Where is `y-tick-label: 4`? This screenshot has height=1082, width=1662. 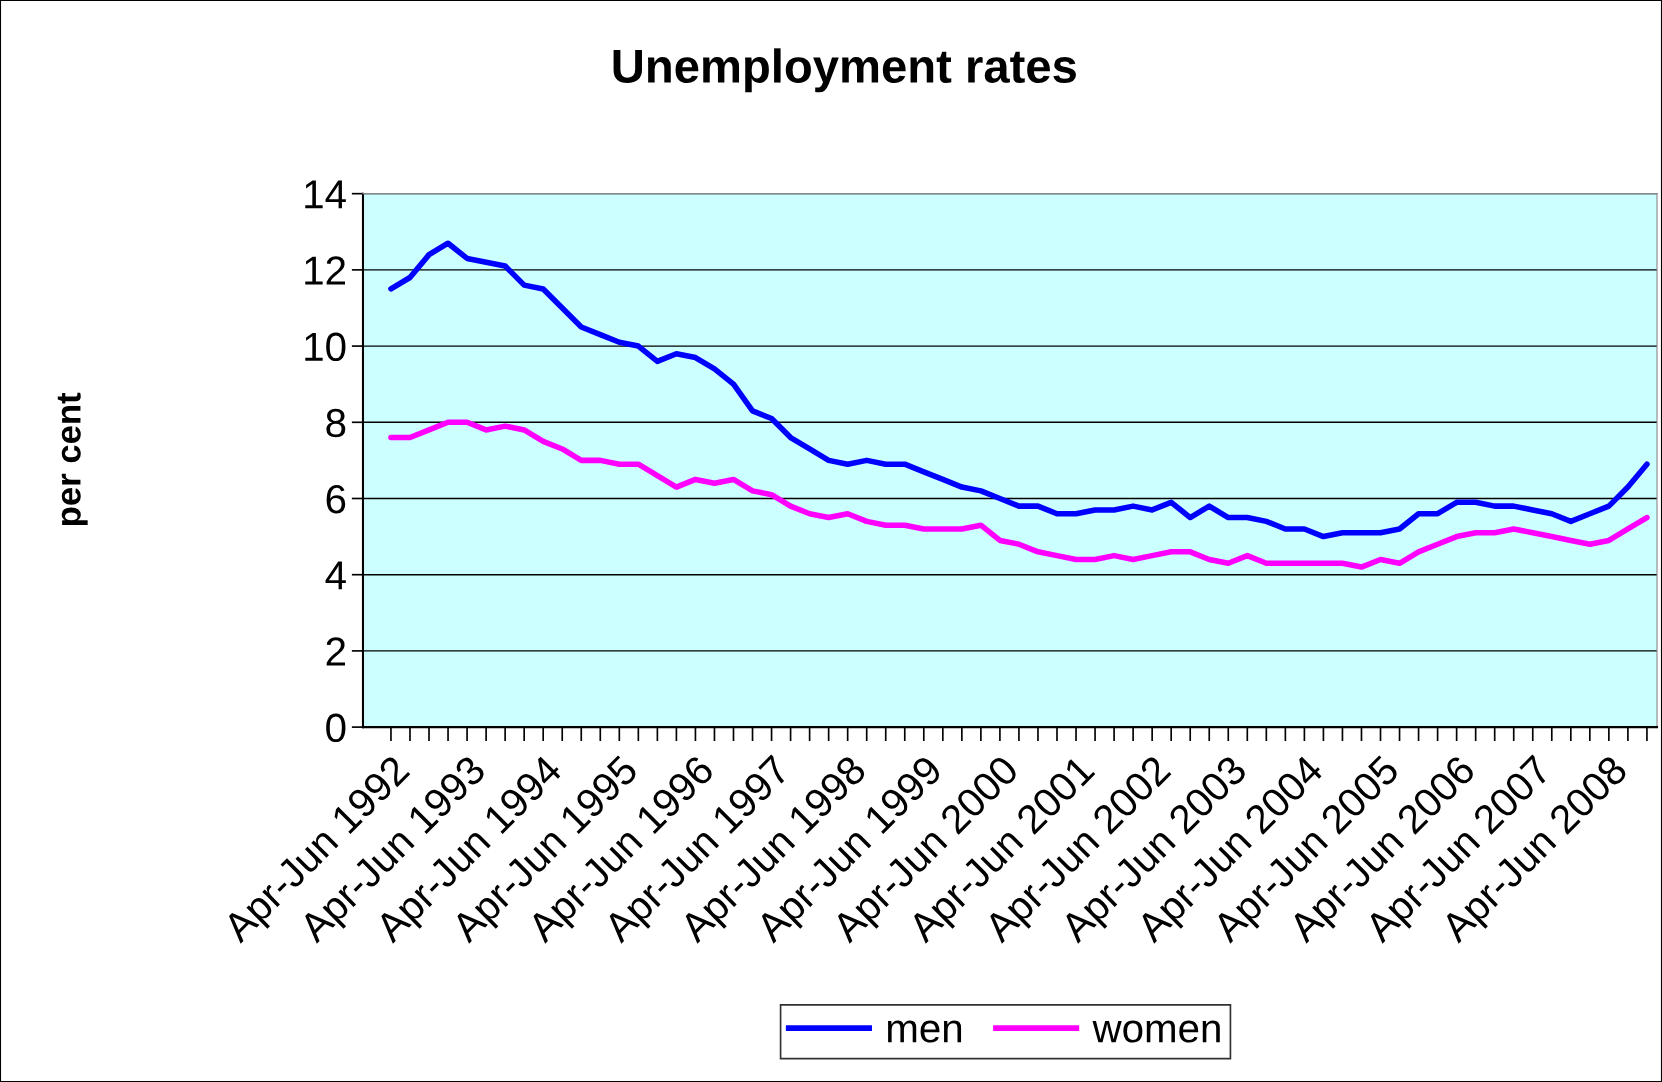
y-tick-label: 4 is located at coordinates (335, 575).